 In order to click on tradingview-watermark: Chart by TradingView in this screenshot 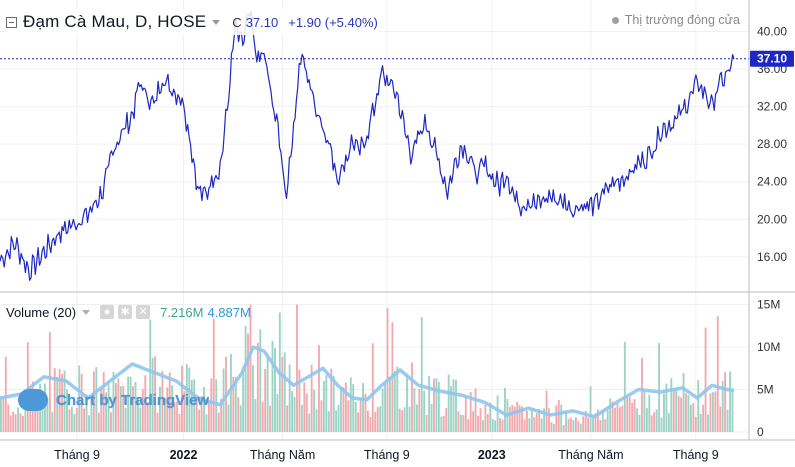, I will do `click(113, 400)`.